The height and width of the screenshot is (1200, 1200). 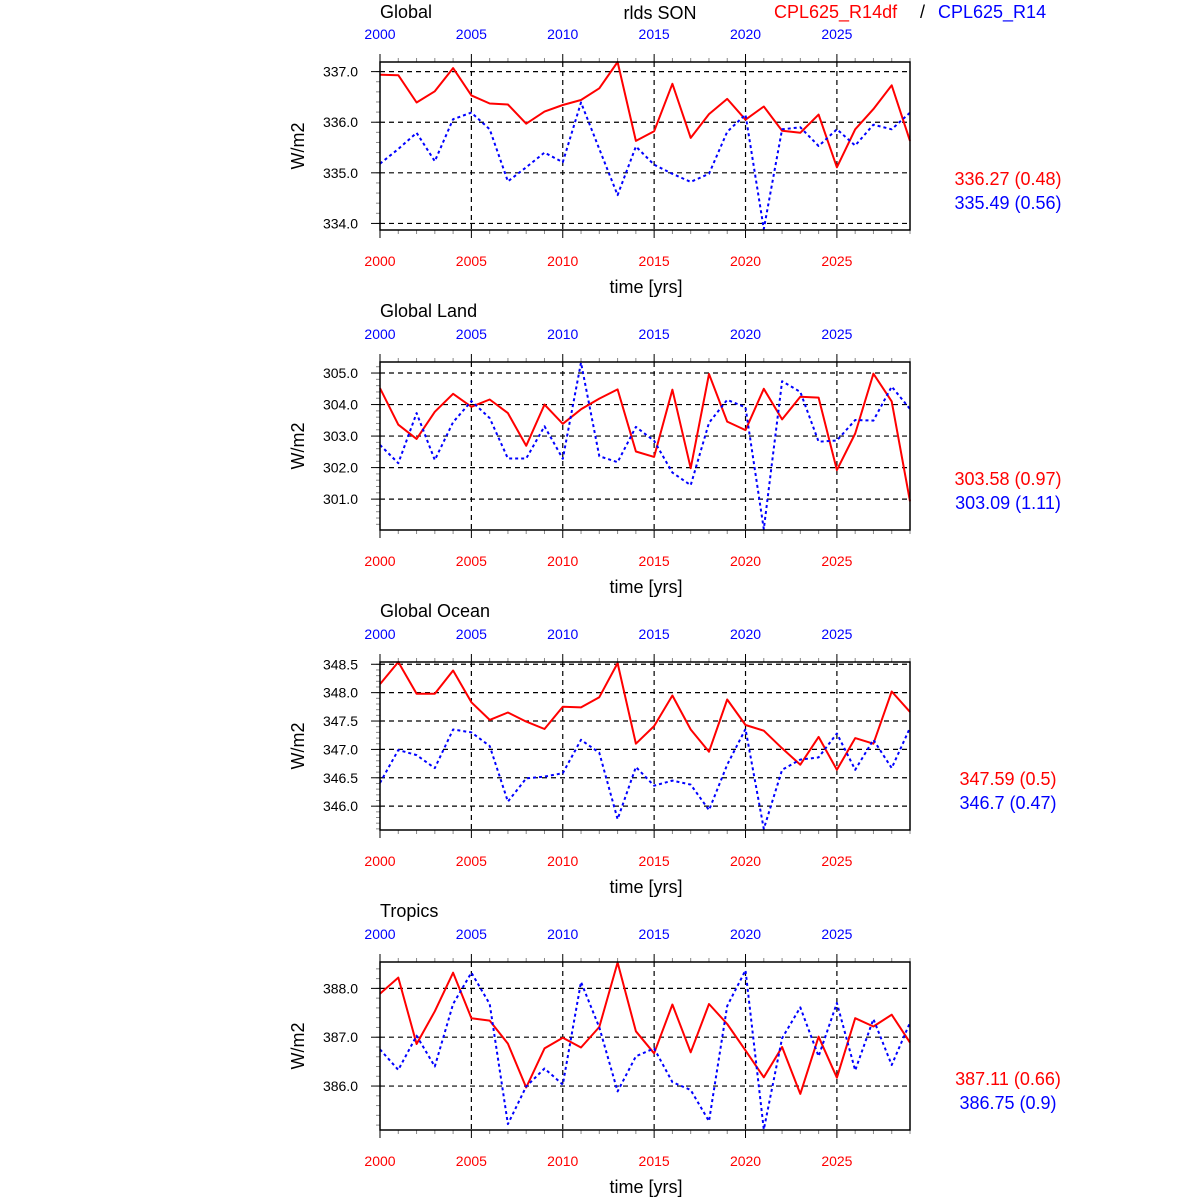 I want to click on series-stat-a: 303.58 (0.97), so click(x=1007, y=479).